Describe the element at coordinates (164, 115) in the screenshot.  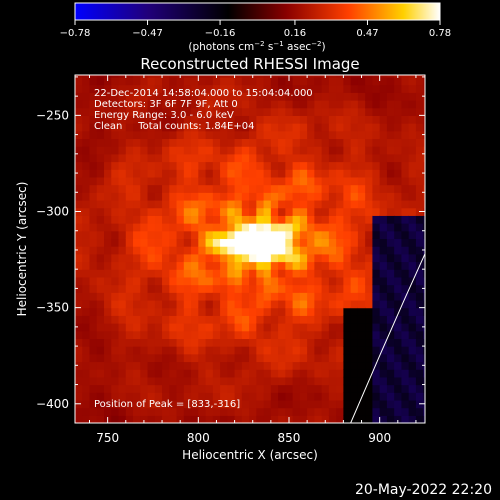
I see `annotation-energy-range: Energy Range: 3.0 - 6.0 keV` at that location.